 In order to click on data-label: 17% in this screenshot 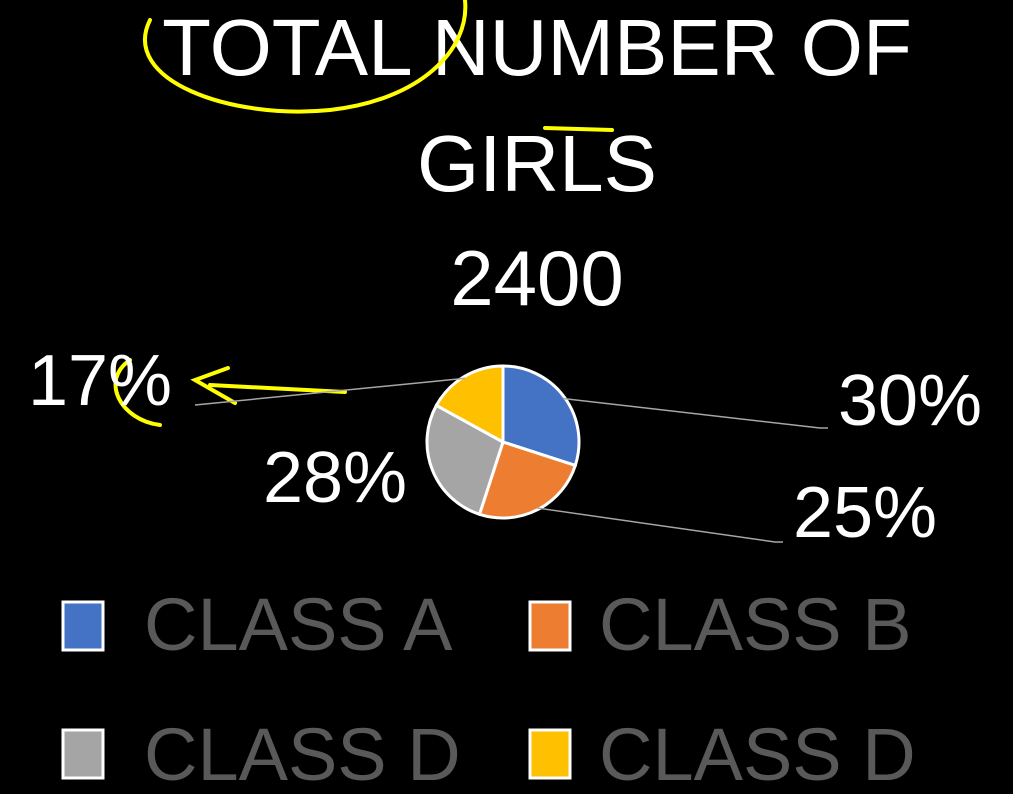, I will do `click(100, 381)`.